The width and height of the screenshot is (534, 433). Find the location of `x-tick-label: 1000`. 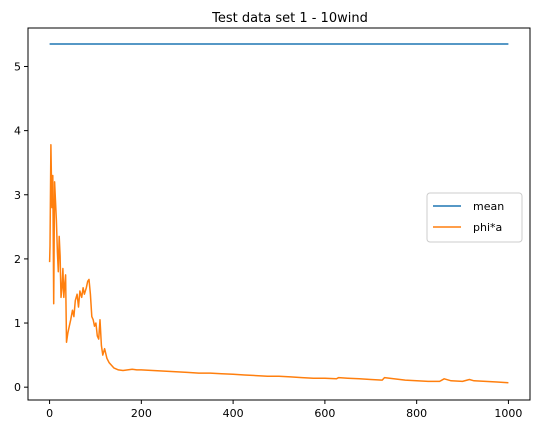

x-tick-label: 1000 is located at coordinates (508, 413).